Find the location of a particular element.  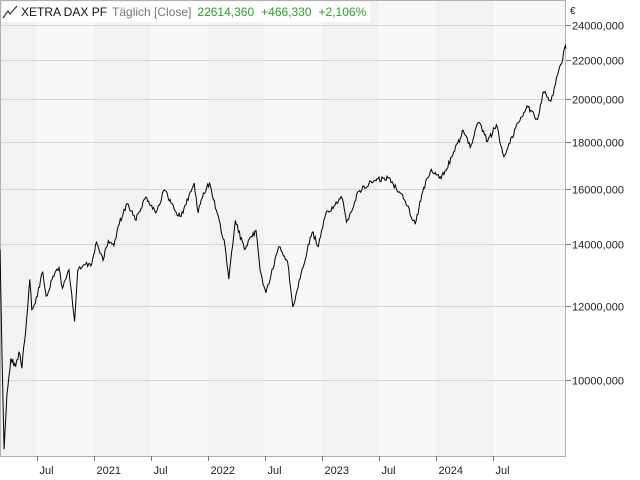

y-tick-label: 14000,000 is located at coordinates (598, 246).